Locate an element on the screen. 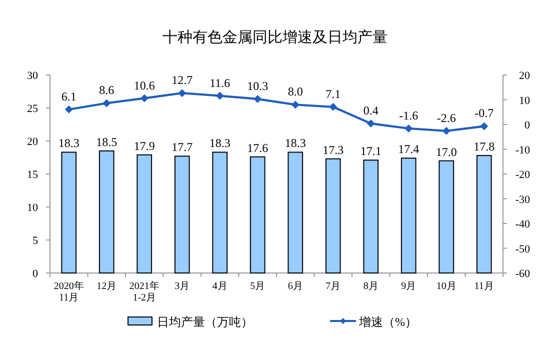 Image resolution: width=550 pixels, height=341 pixels. data-label: -0.7 is located at coordinates (484, 113).